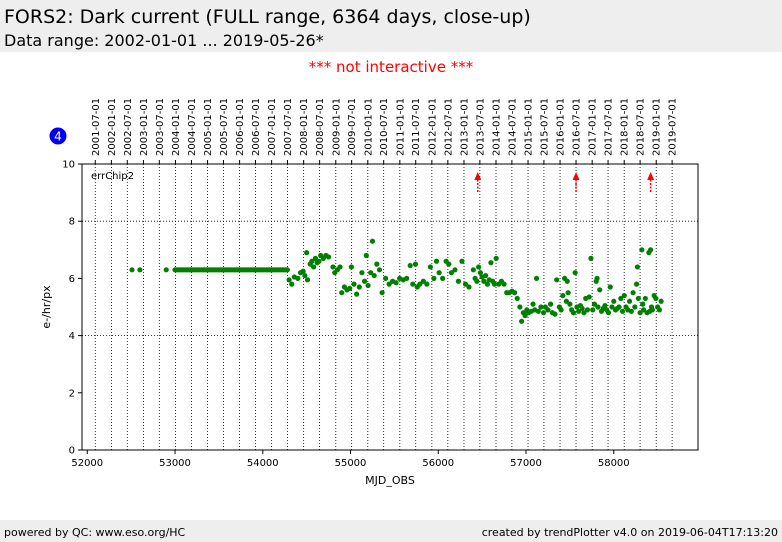  I want to click on badge-number: 4, so click(58, 137).